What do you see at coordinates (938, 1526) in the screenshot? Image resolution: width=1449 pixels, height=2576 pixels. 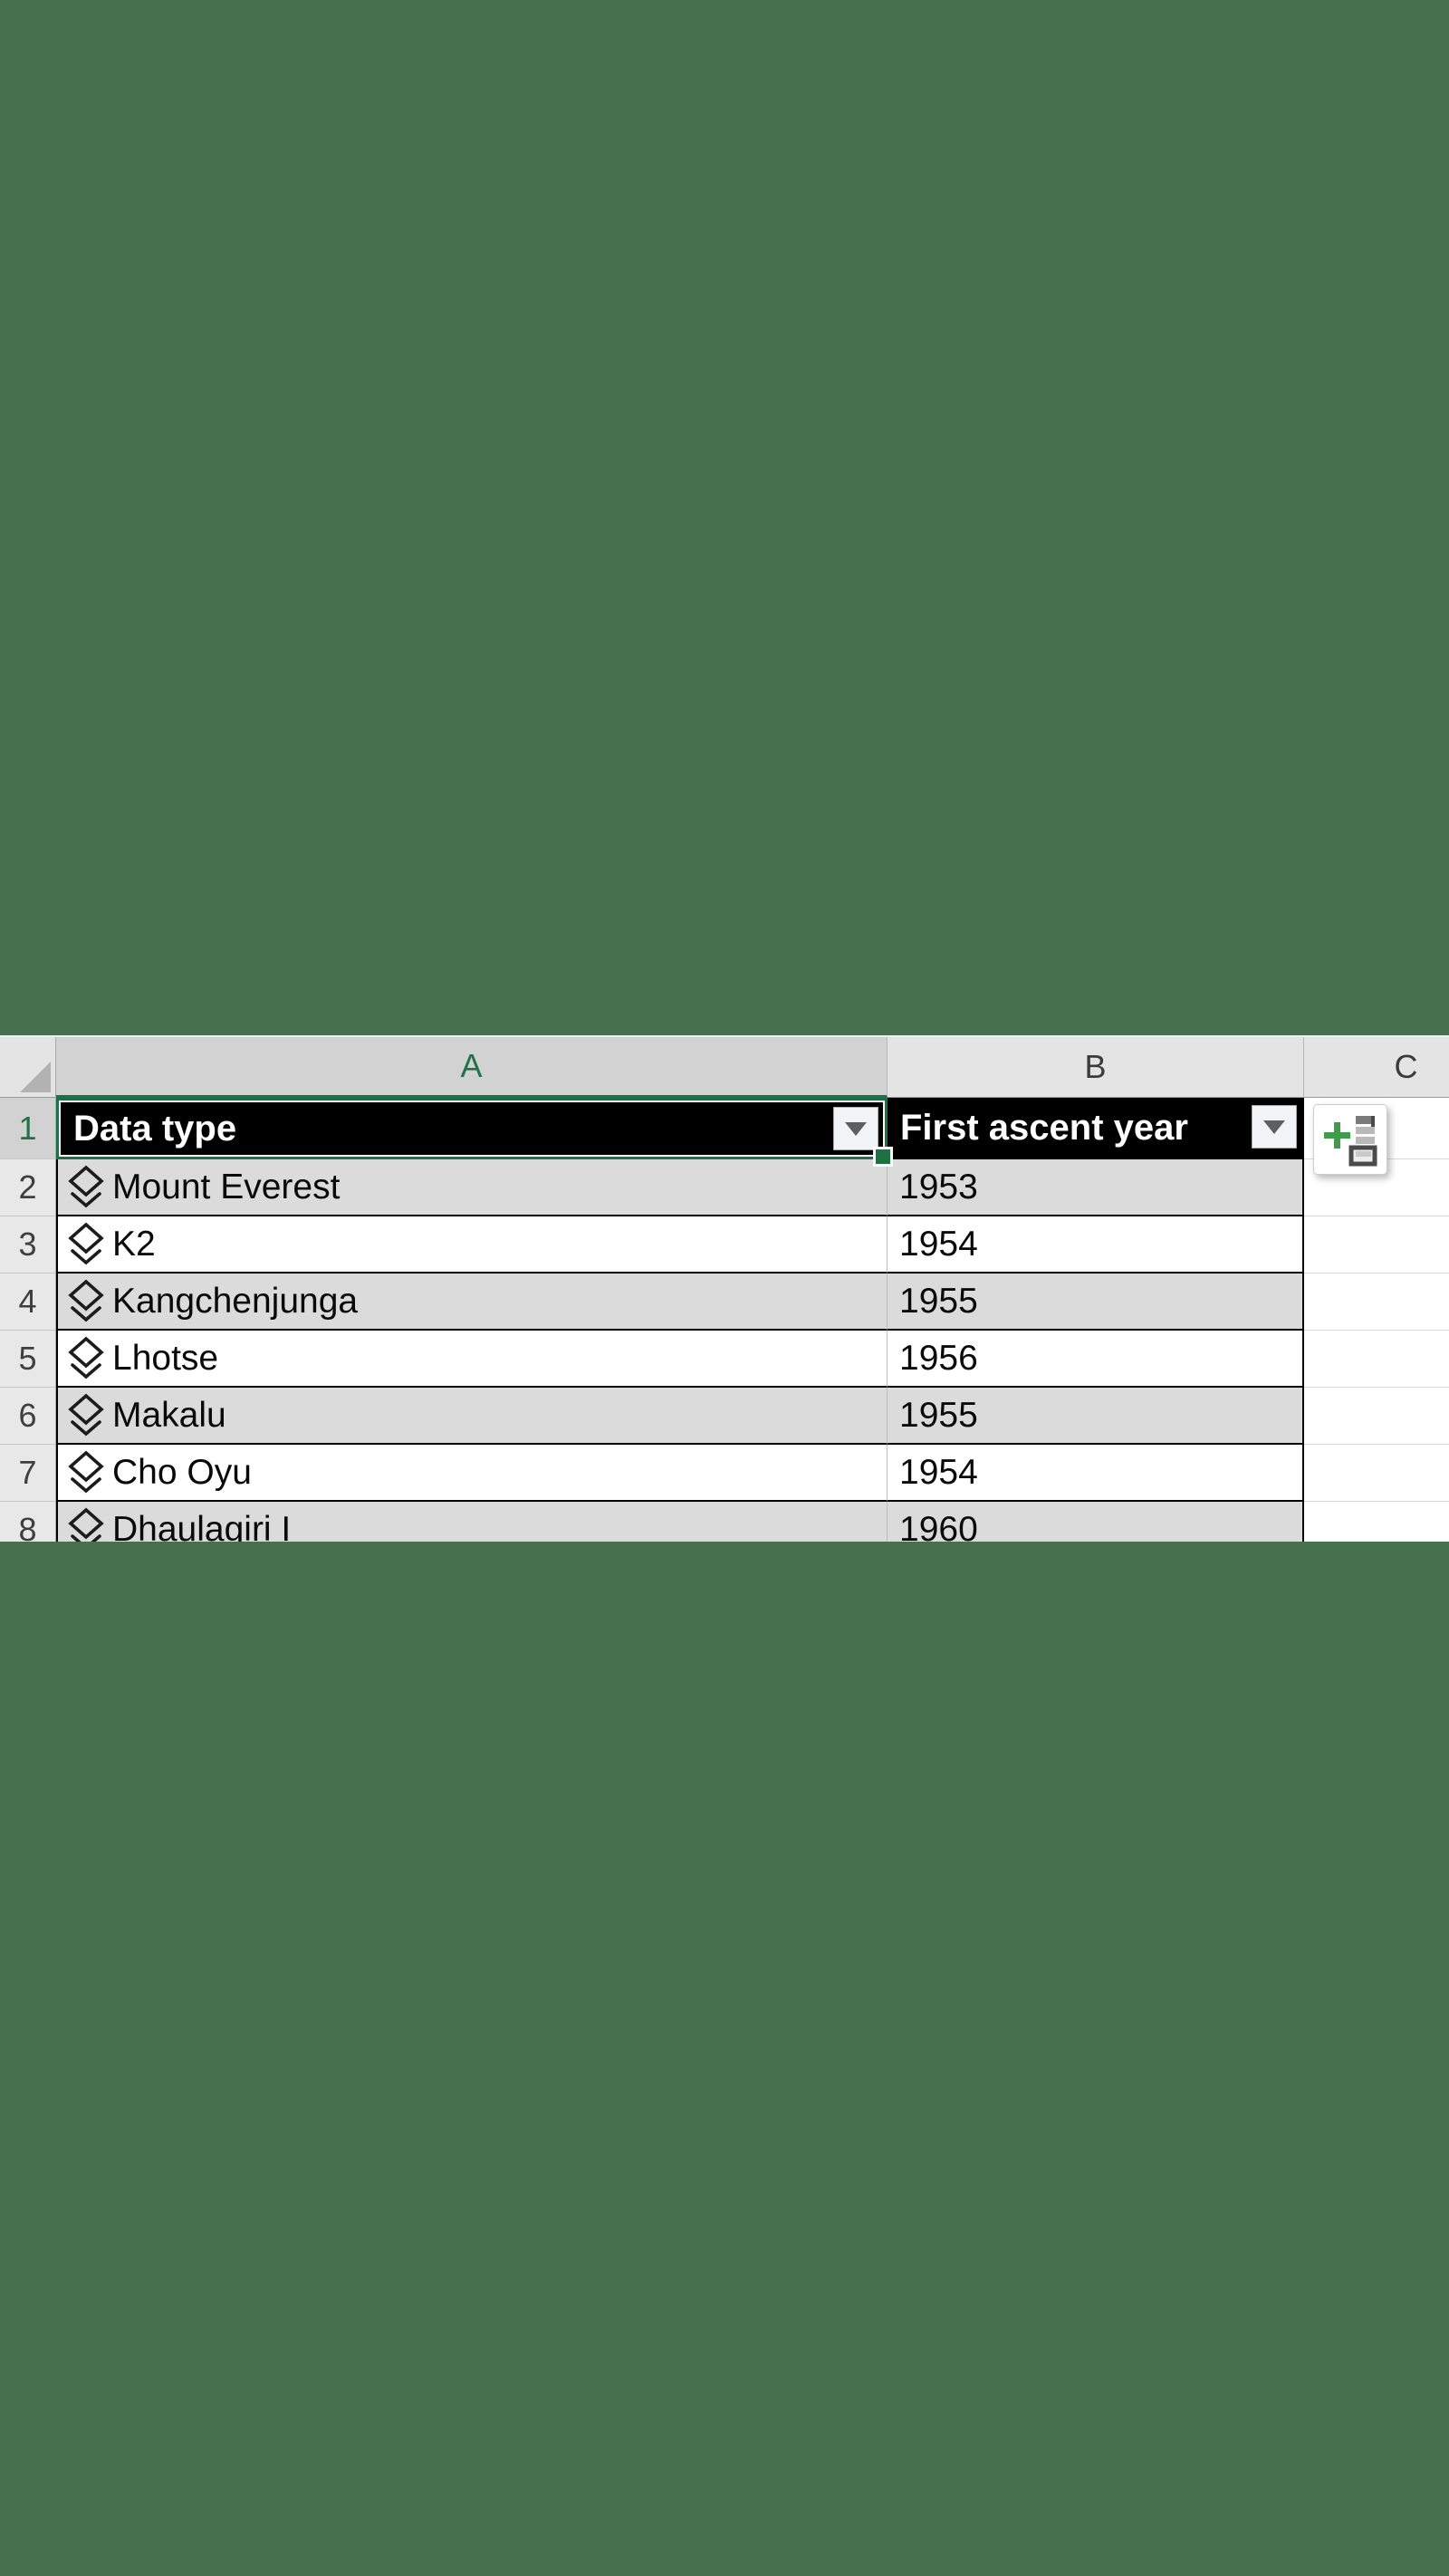 I see `ascent-year: 1960` at bounding box center [938, 1526].